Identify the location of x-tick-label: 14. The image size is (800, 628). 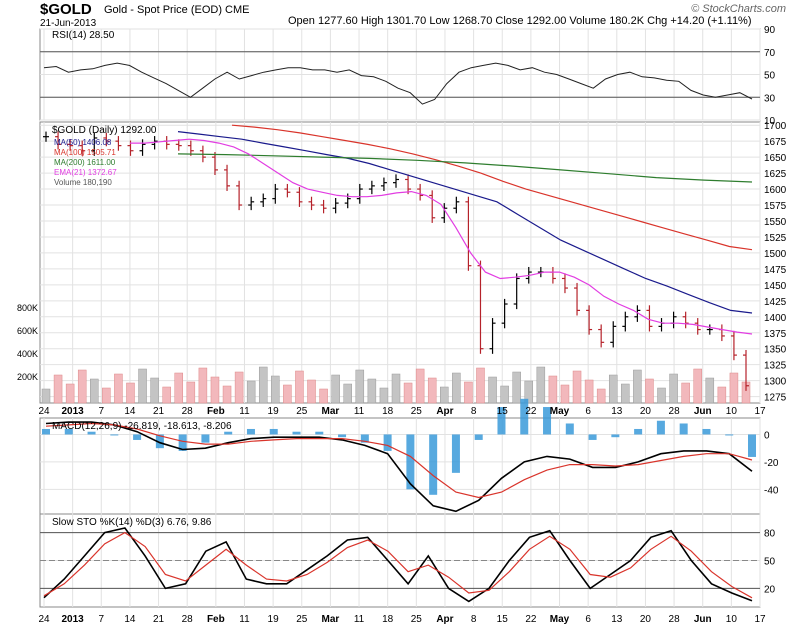
(130, 411).